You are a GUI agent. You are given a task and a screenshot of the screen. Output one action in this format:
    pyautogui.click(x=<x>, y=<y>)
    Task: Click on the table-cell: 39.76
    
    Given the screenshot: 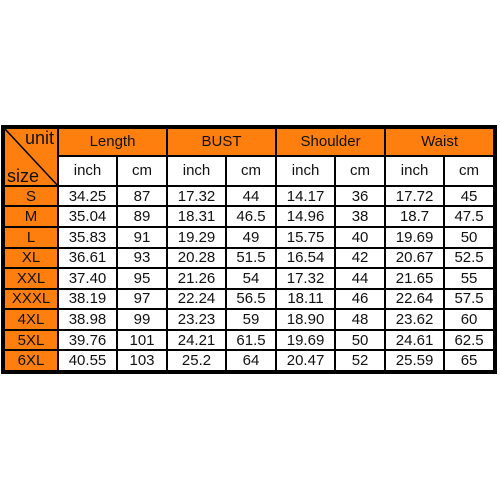 What is the action you would take?
    pyautogui.click(x=87, y=340)
    